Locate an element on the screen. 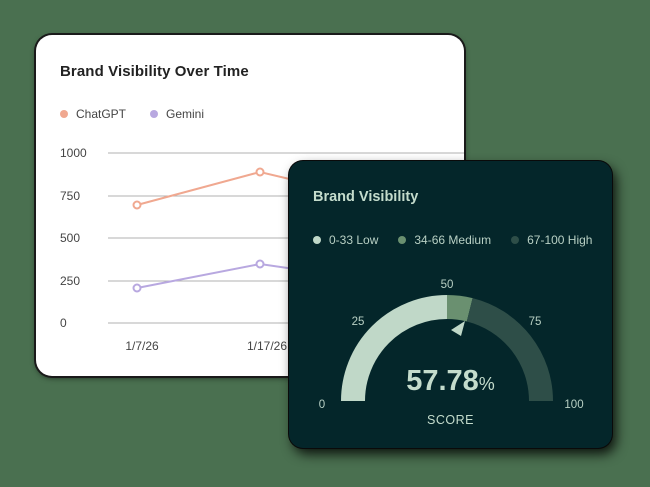 This screenshot has height=487, width=650. legend-item-high: 67-100 High is located at coordinates (551, 240).